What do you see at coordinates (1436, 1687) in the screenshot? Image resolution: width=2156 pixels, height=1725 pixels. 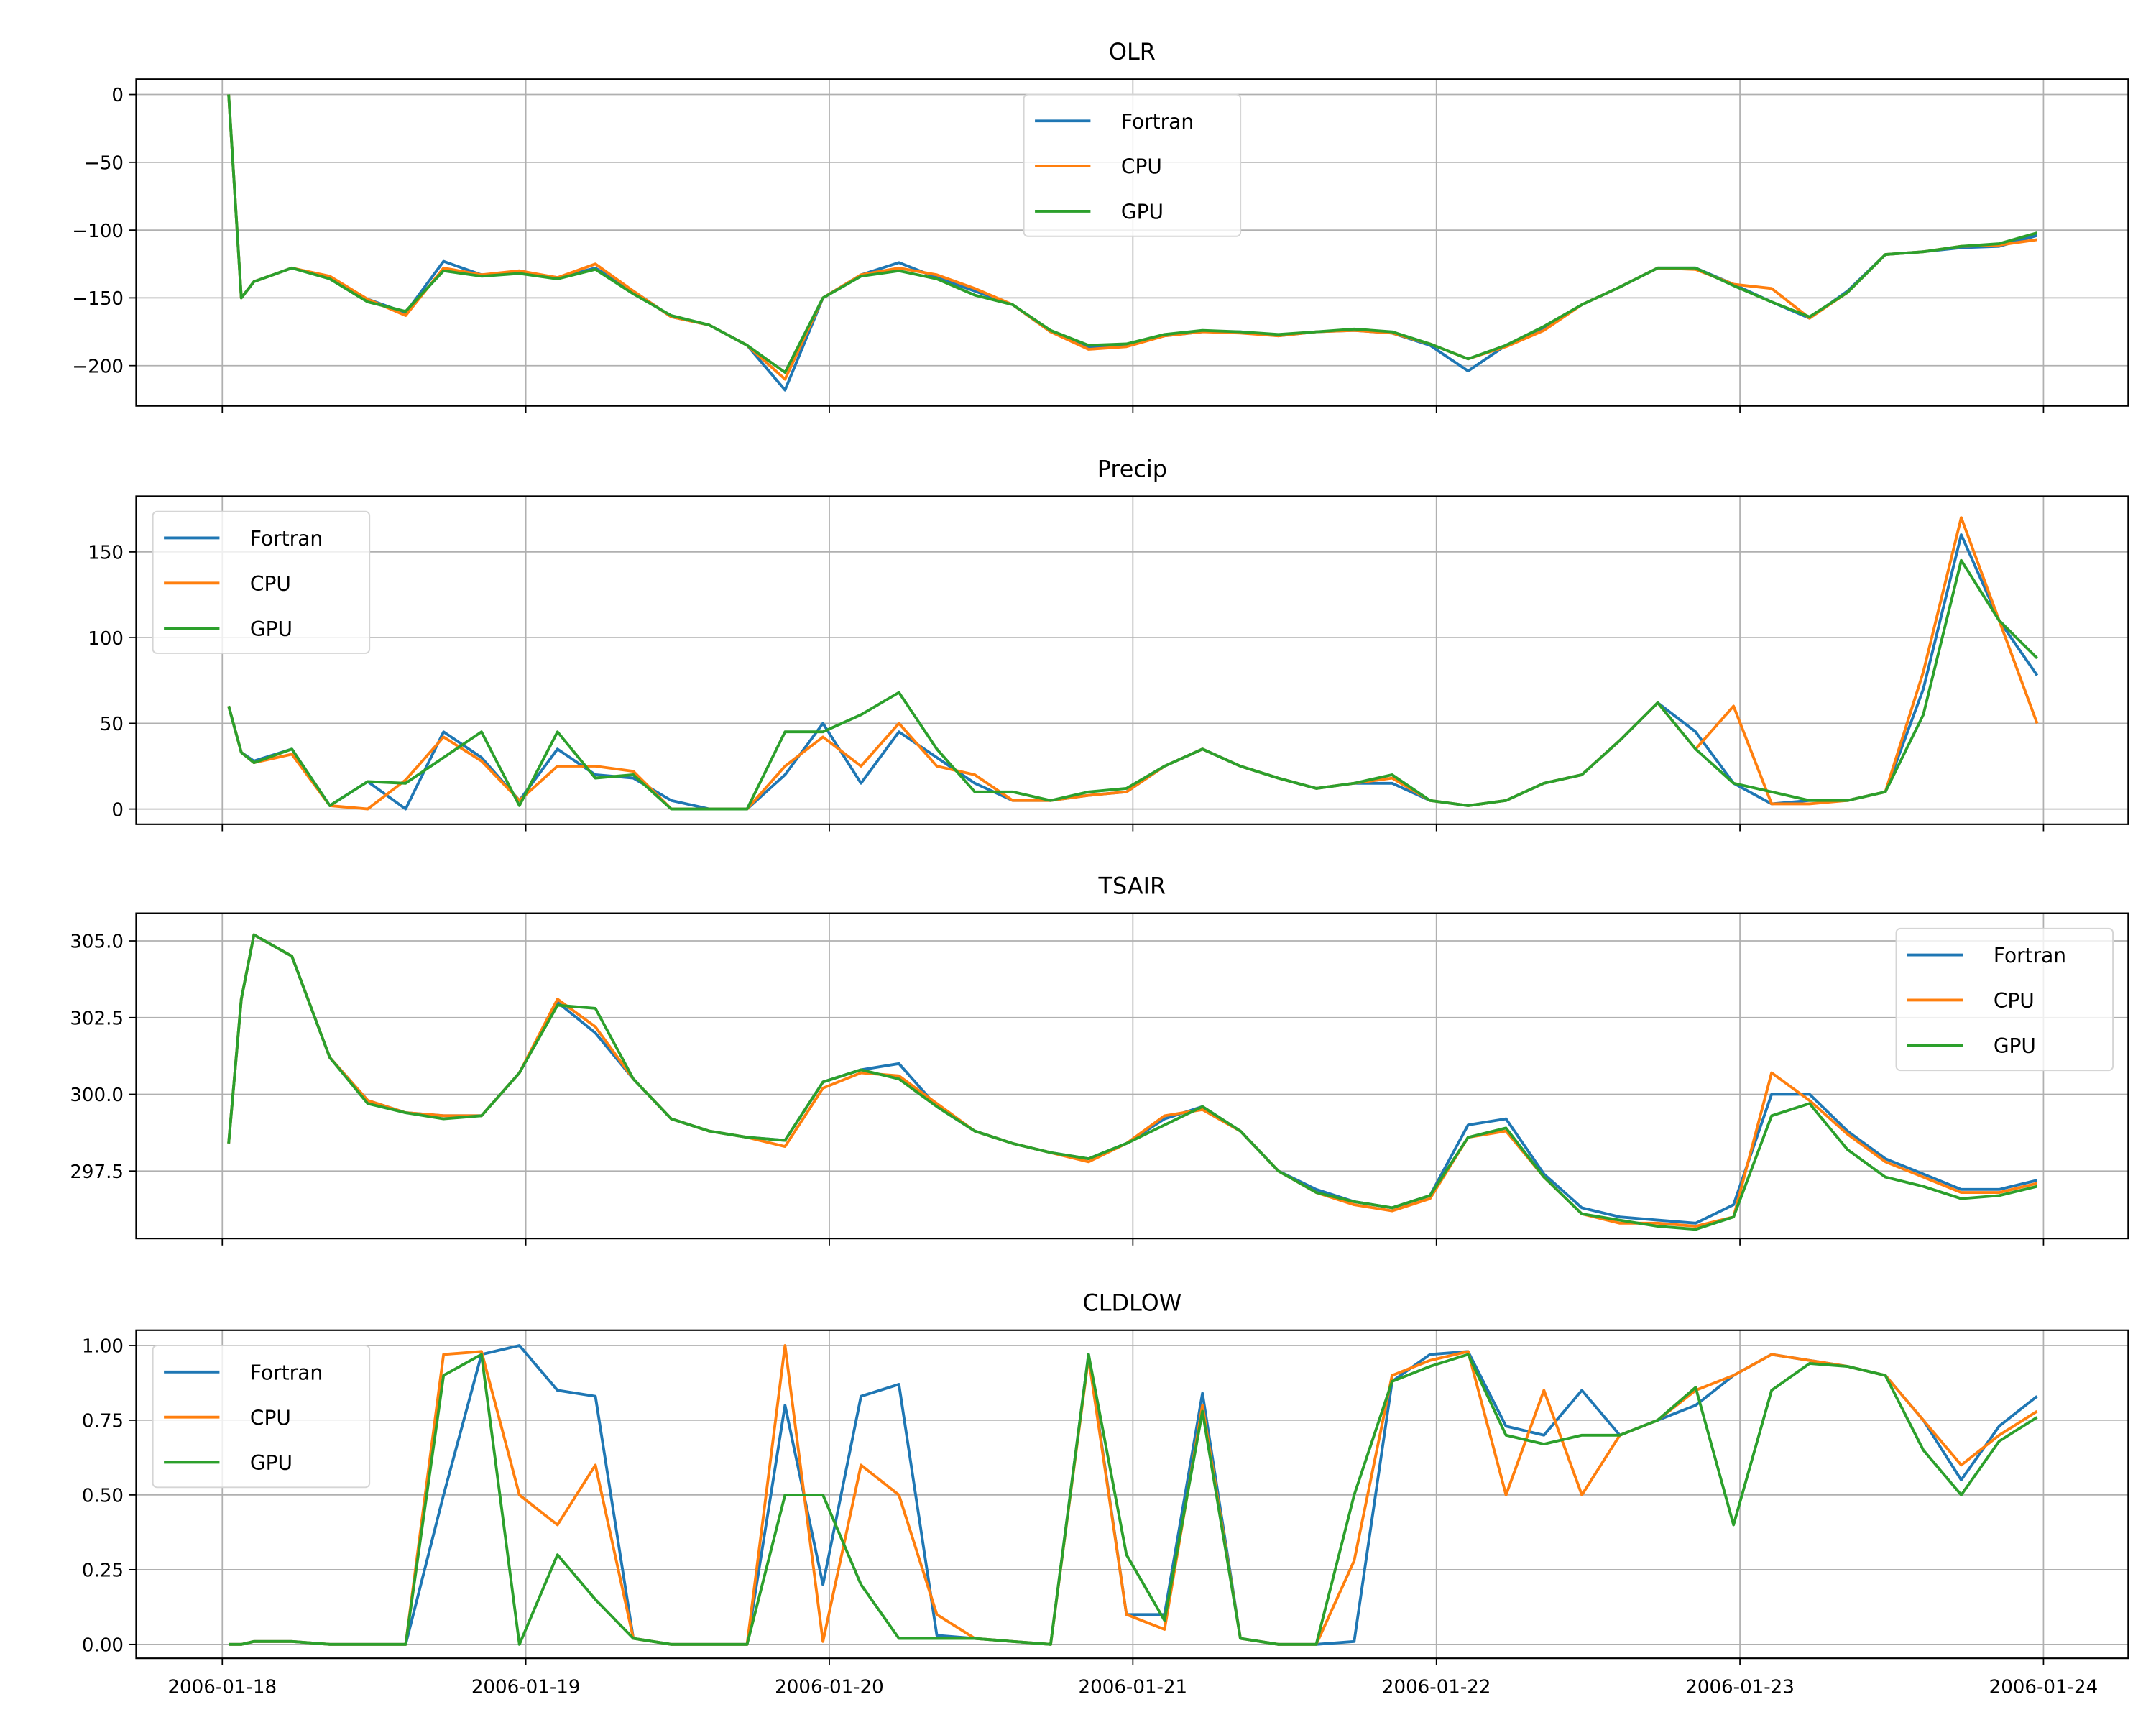 I see `x-tick-label: 2006-01-22` at bounding box center [1436, 1687].